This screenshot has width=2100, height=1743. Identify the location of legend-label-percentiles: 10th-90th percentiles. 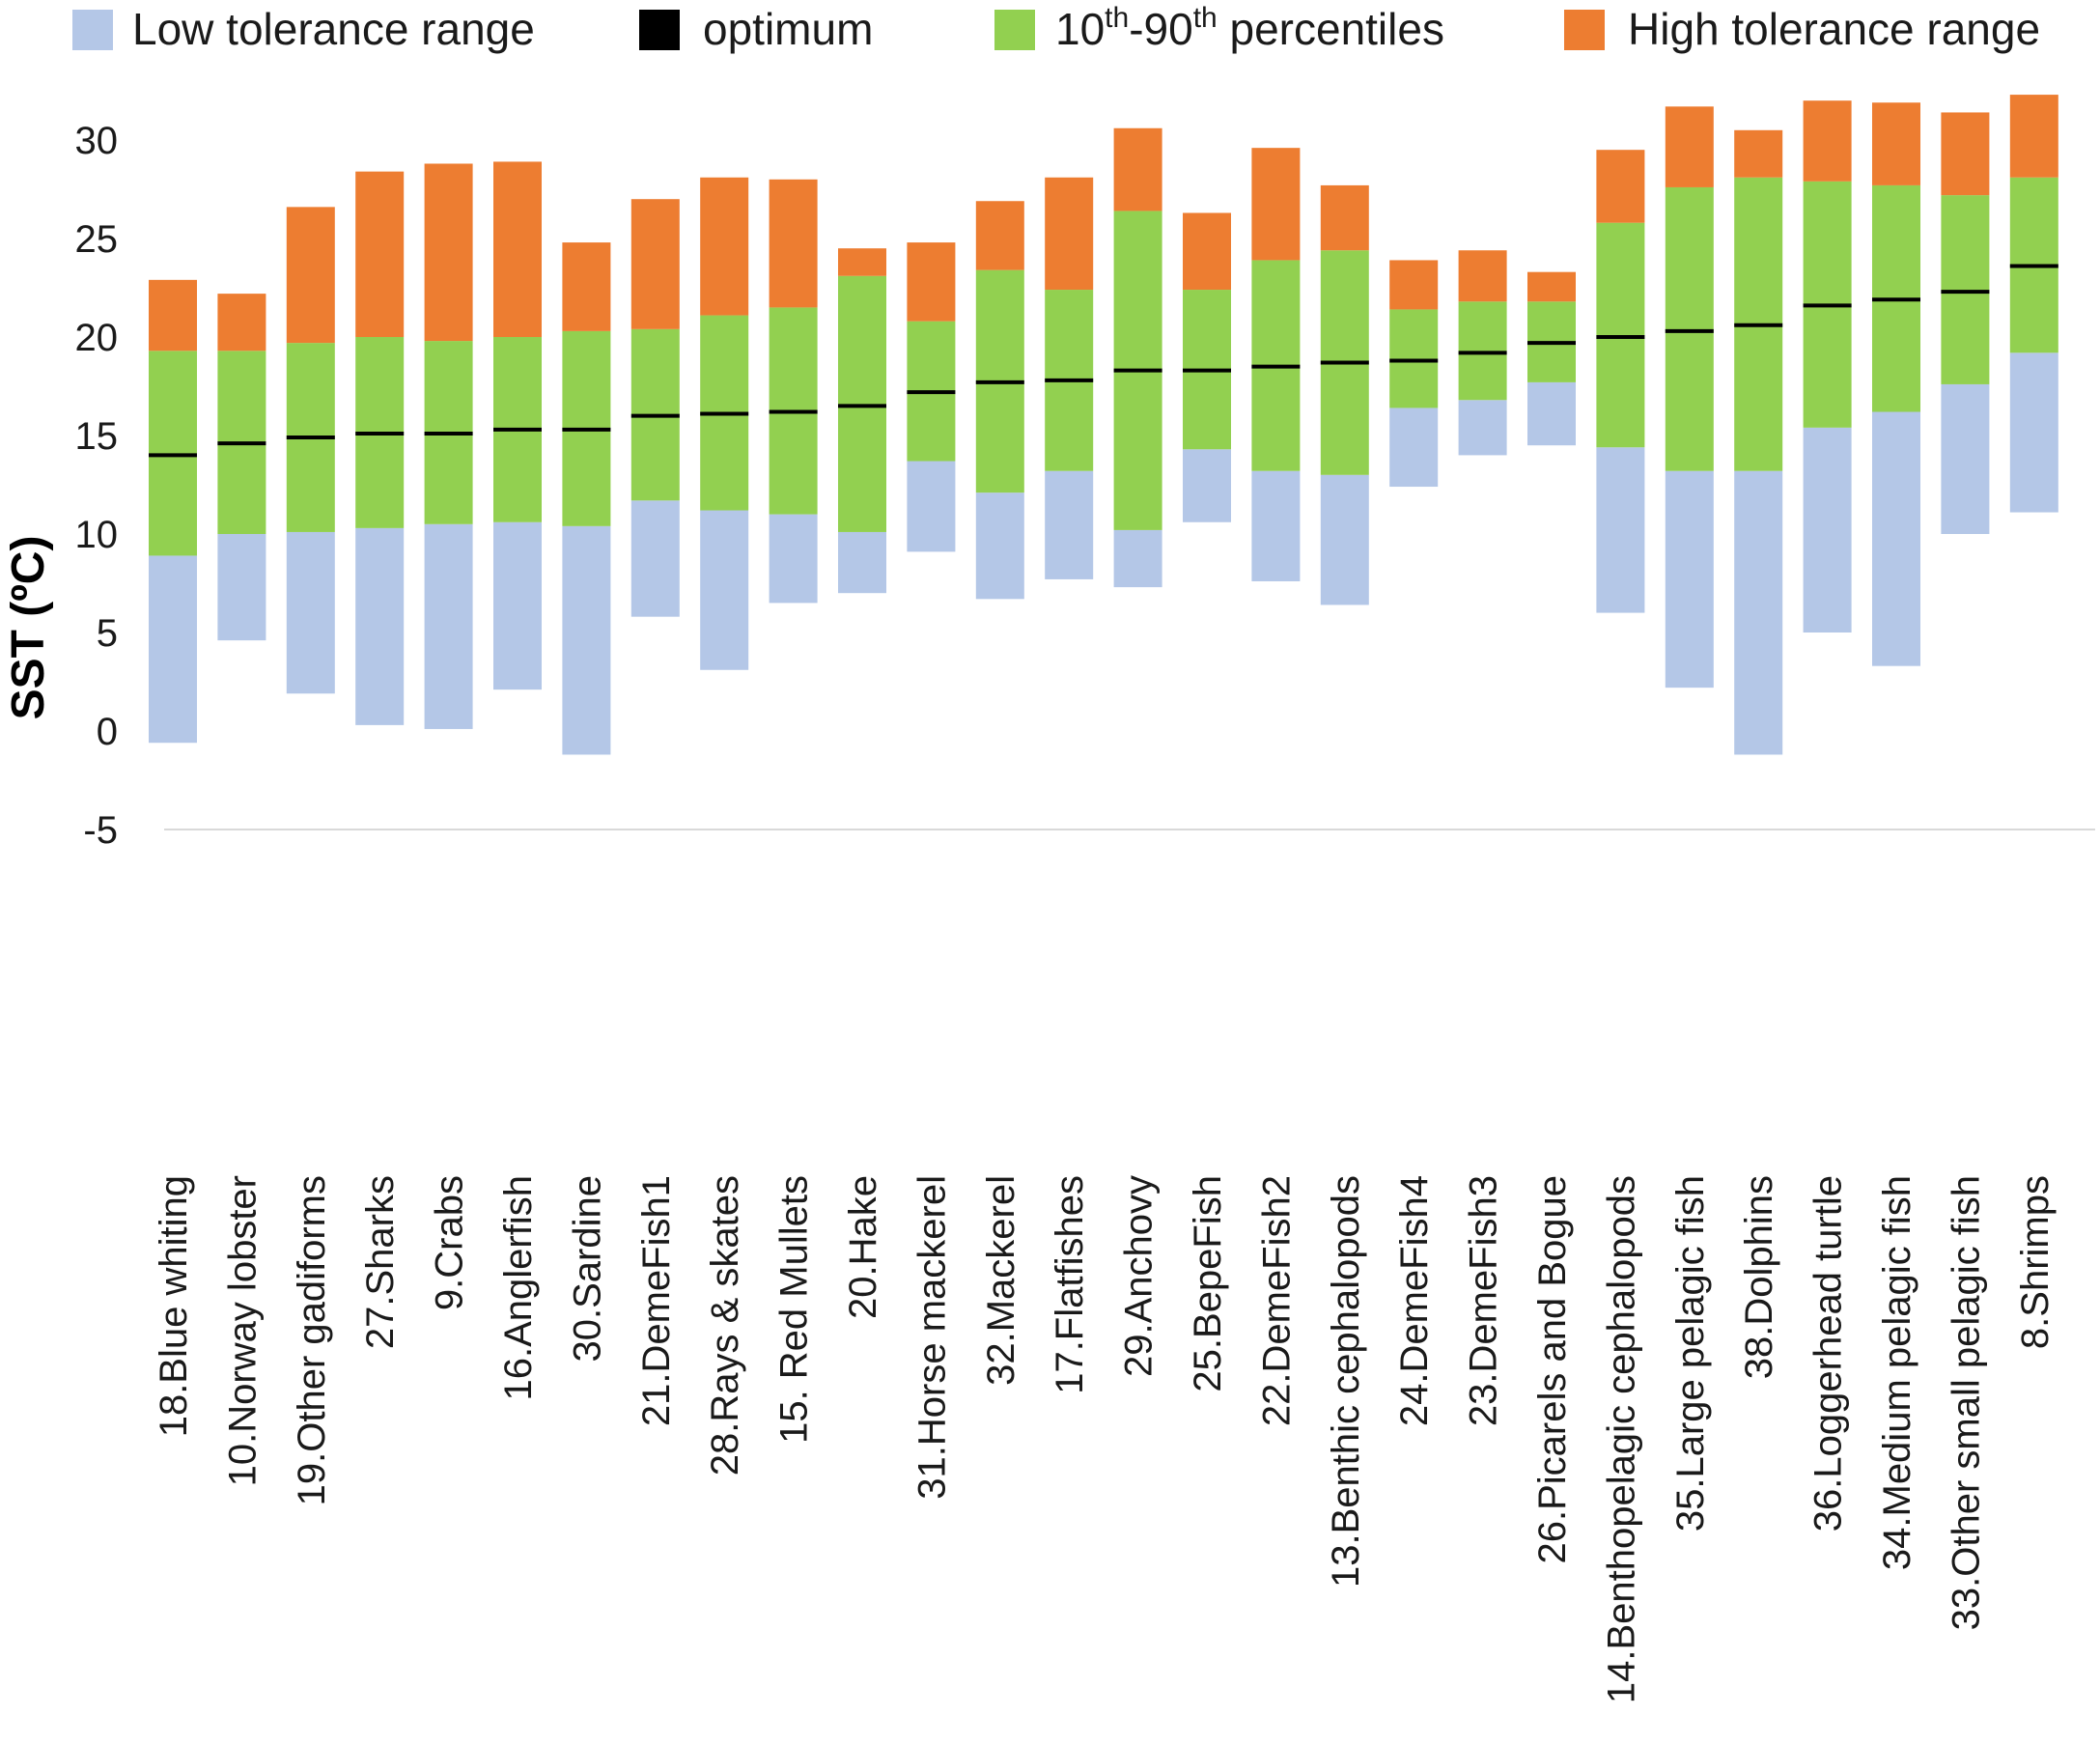
(1250, 28).